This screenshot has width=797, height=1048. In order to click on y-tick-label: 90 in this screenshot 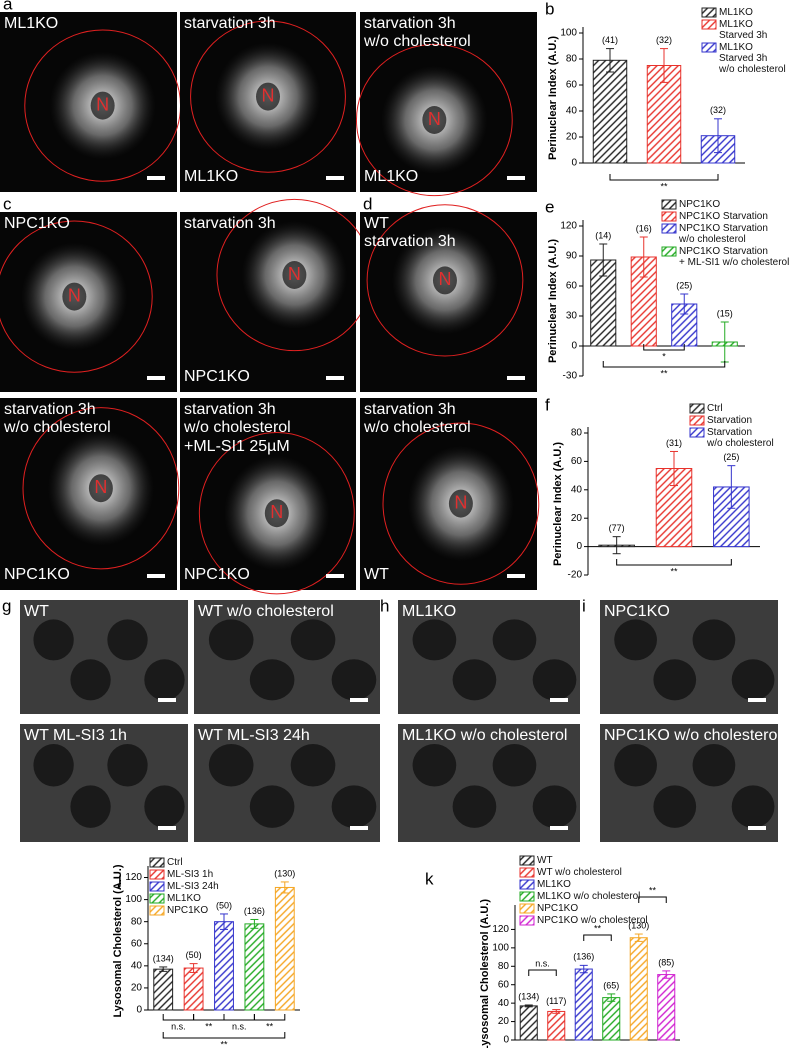, I will do `click(572, 256)`.